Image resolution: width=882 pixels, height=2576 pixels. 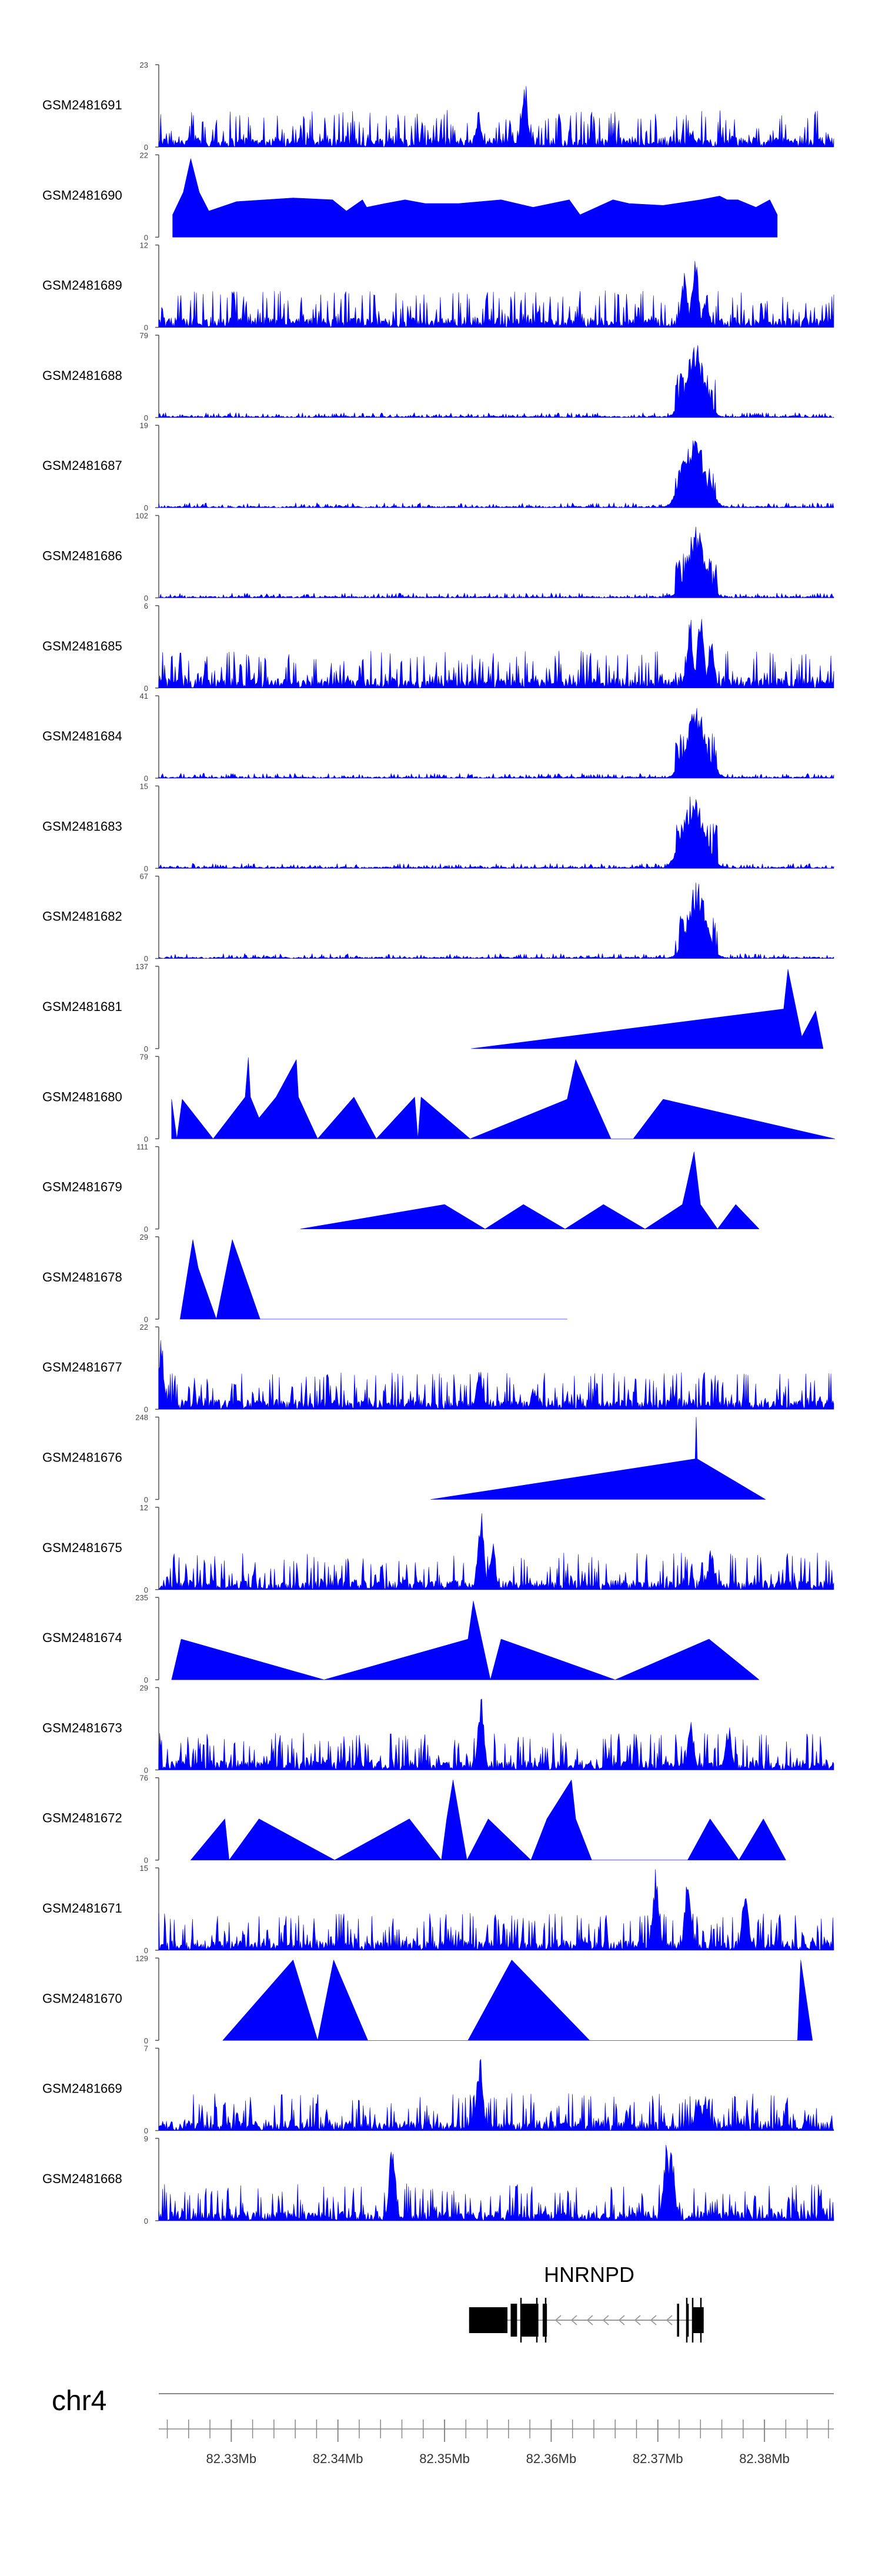 I want to click on track-gsm2481686: GSM2481686 102 0, so click(x=438, y=557).